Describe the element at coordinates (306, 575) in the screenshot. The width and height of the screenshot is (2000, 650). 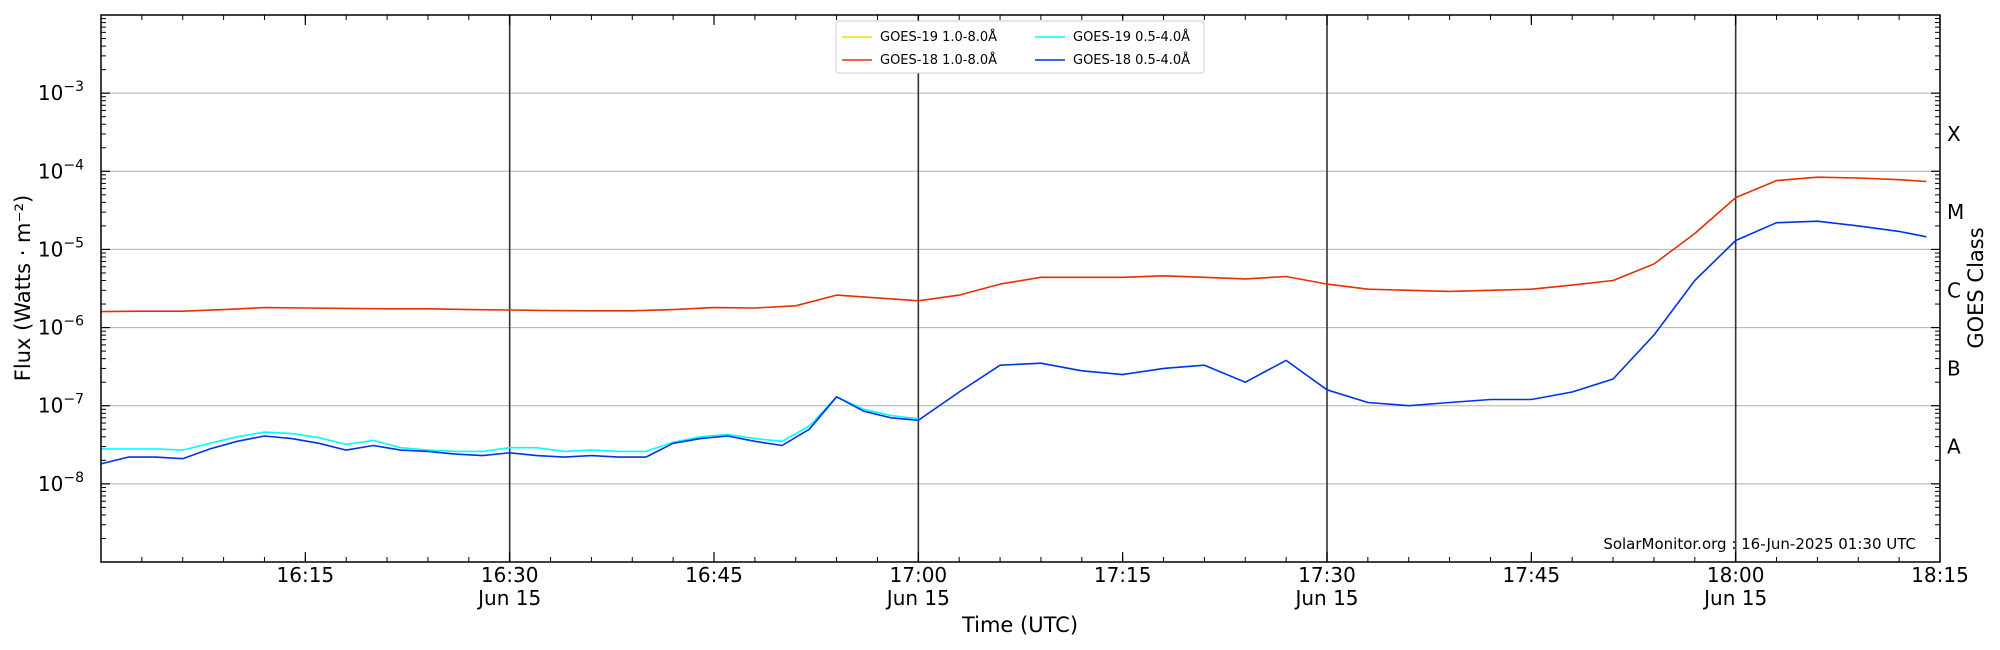
I see `x-tick-label: 16:15` at that location.